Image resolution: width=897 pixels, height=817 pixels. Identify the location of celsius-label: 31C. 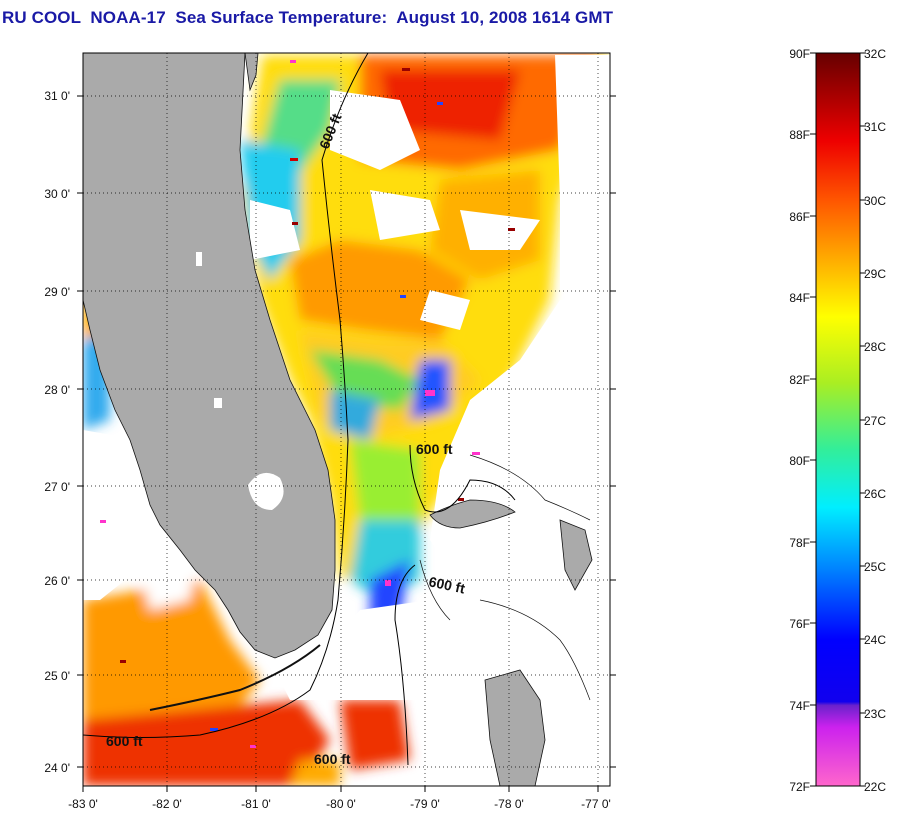
(875, 127).